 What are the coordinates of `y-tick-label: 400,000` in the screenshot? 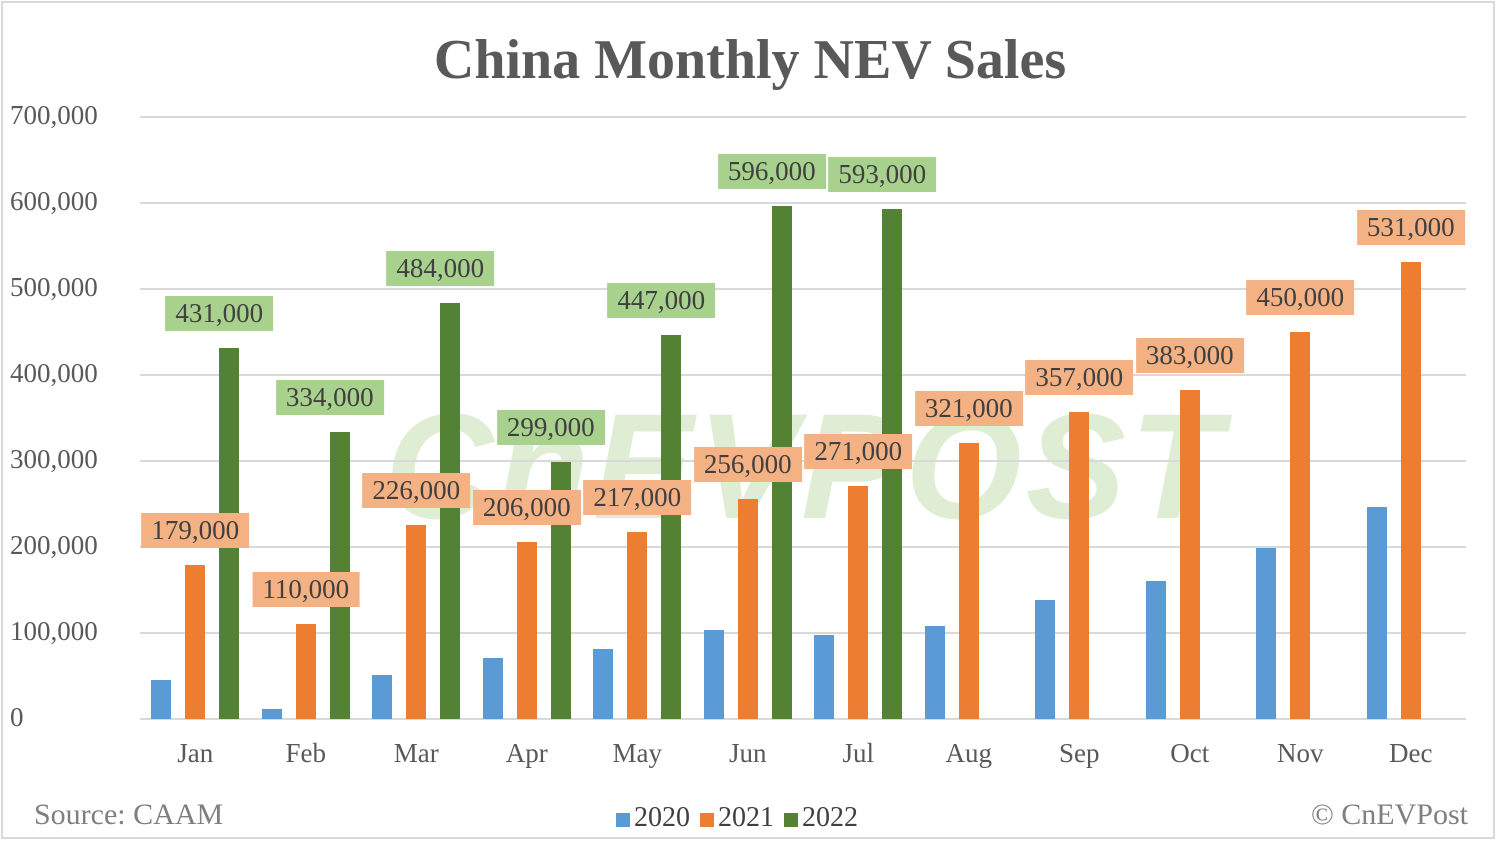 It's located at (54, 373).